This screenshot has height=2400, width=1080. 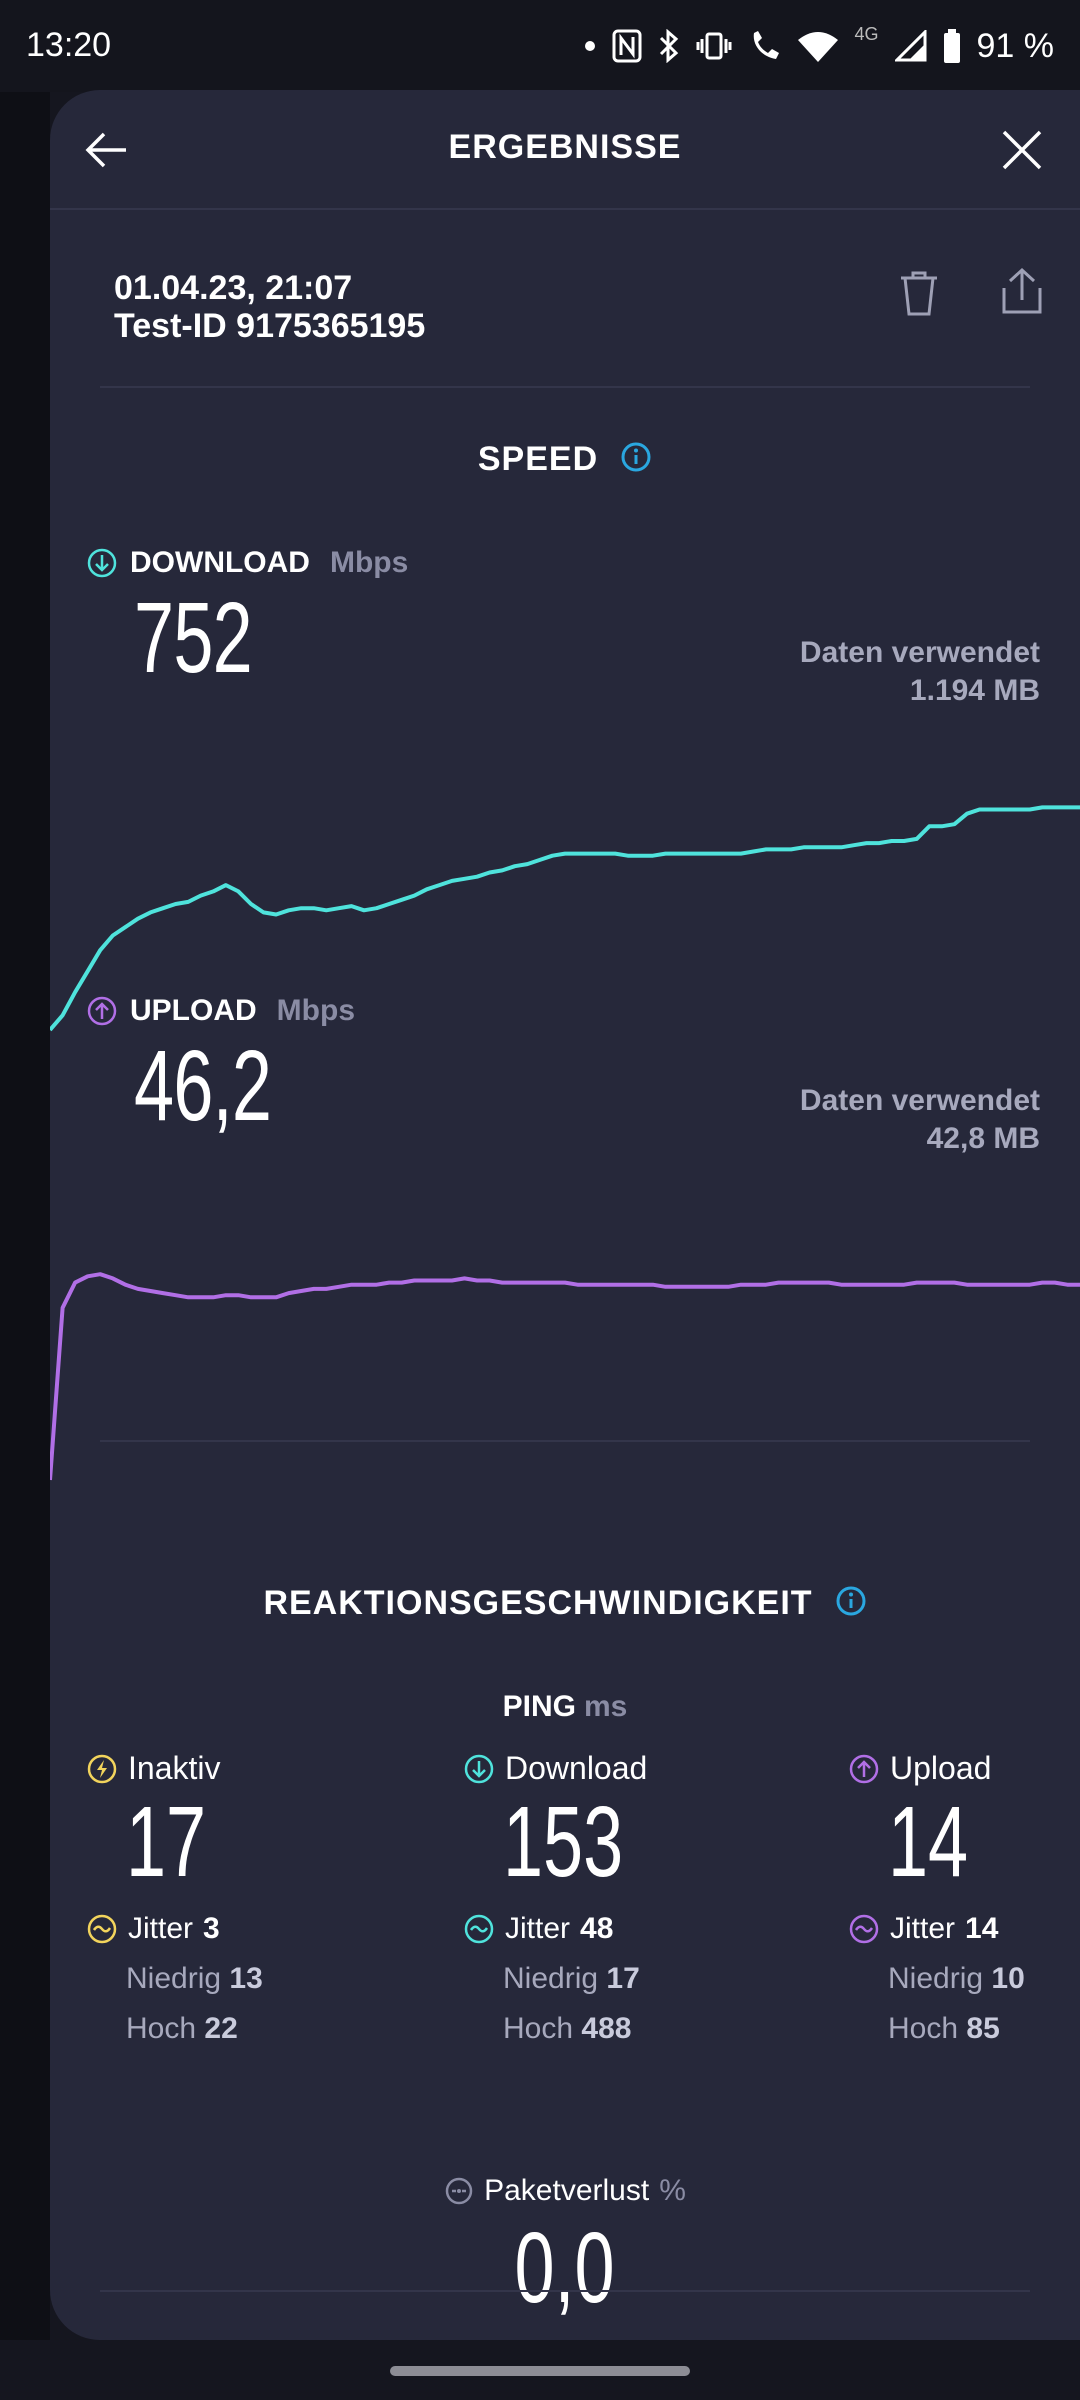 What do you see at coordinates (174, 1768) in the screenshot?
I see `ping-idle-label-text: Inaktiv` at bounding box center [174, 1768].